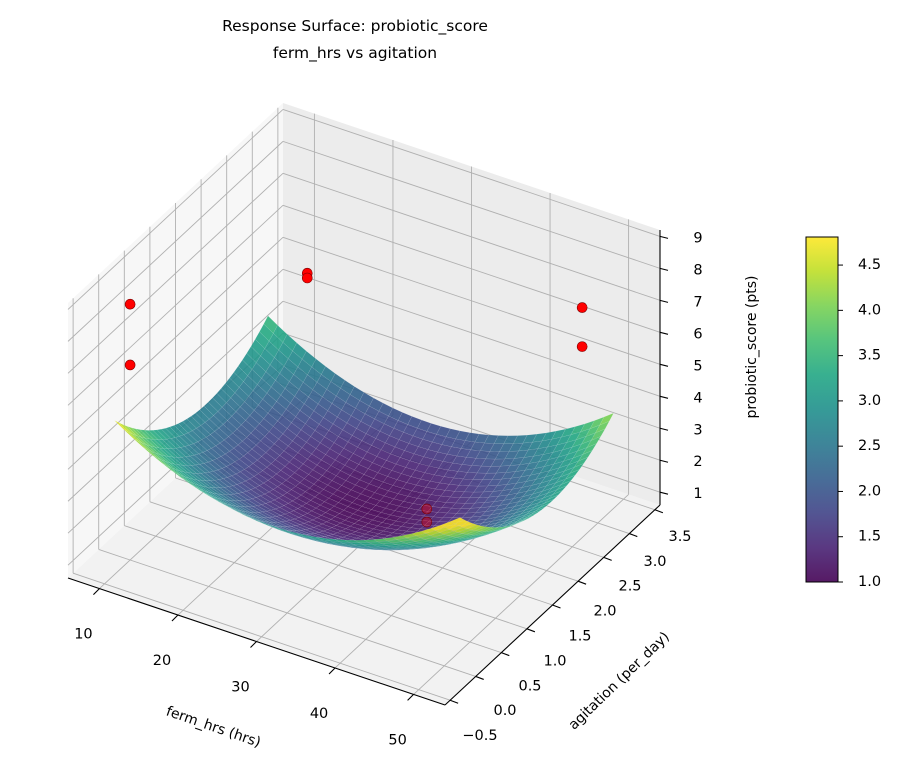  Describe the element at coordinates (604, 612) in the screenshot. I see `y-tick-label: 2.0` at that location.